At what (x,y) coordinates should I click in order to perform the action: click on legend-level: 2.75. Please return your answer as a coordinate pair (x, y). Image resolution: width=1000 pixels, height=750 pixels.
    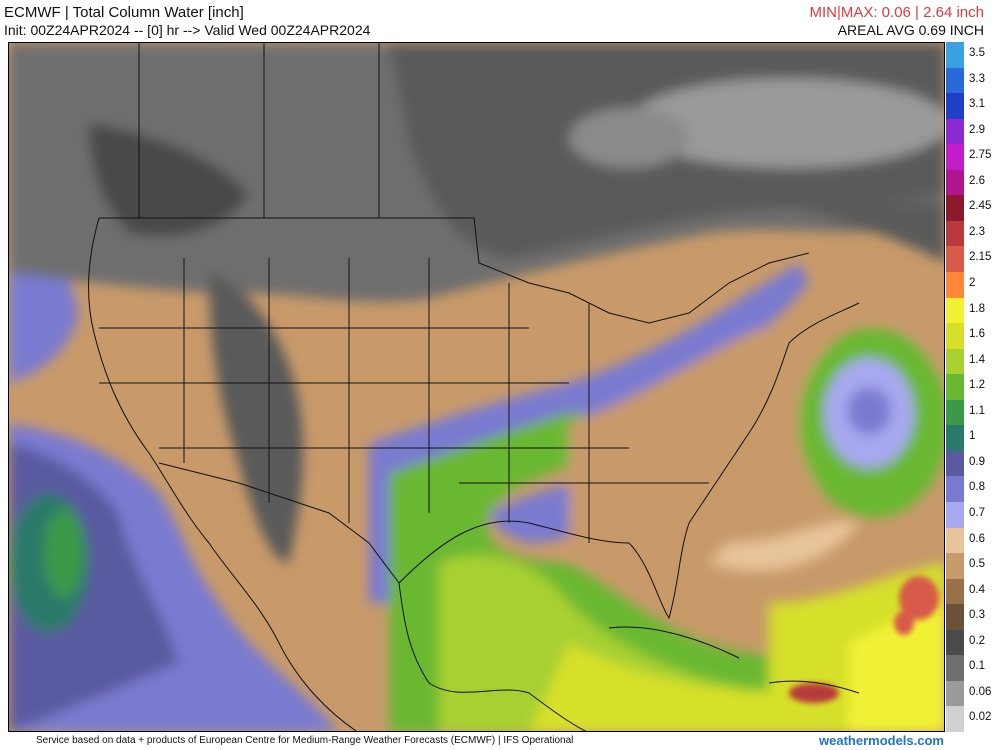
    Looking at the image, I should click on (973, 157).